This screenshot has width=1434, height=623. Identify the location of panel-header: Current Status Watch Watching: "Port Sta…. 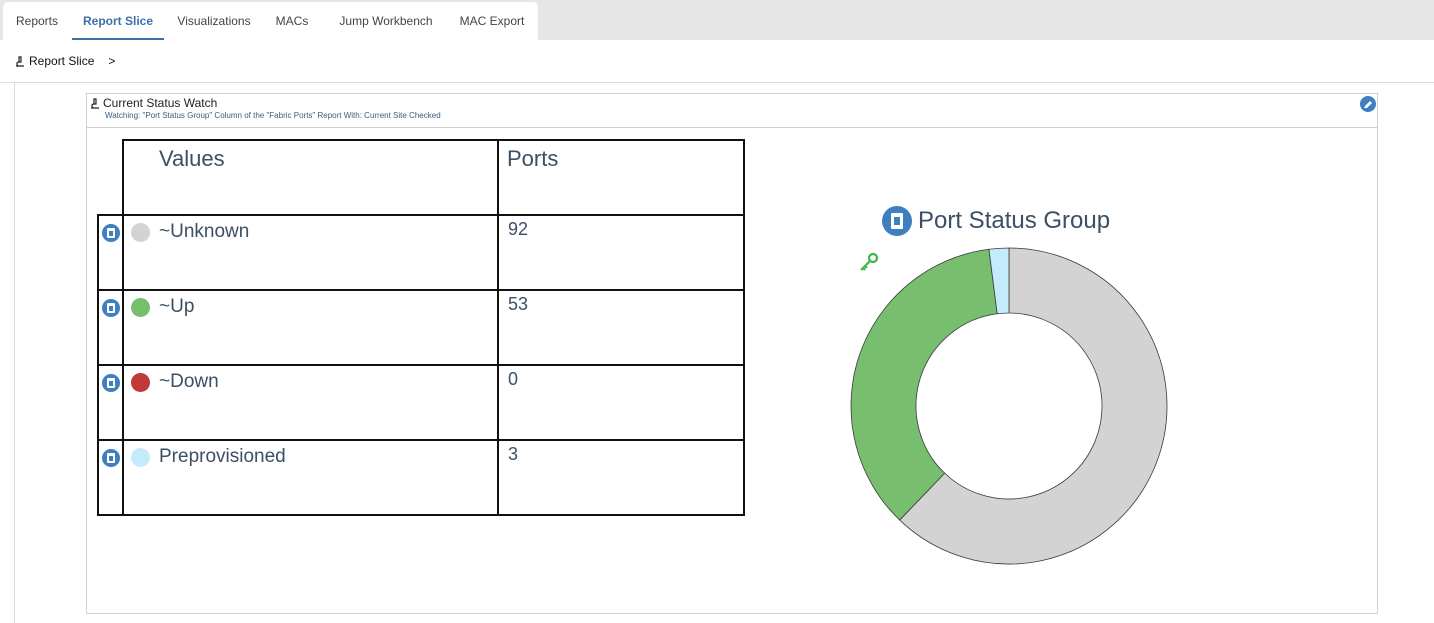
(732, 111).